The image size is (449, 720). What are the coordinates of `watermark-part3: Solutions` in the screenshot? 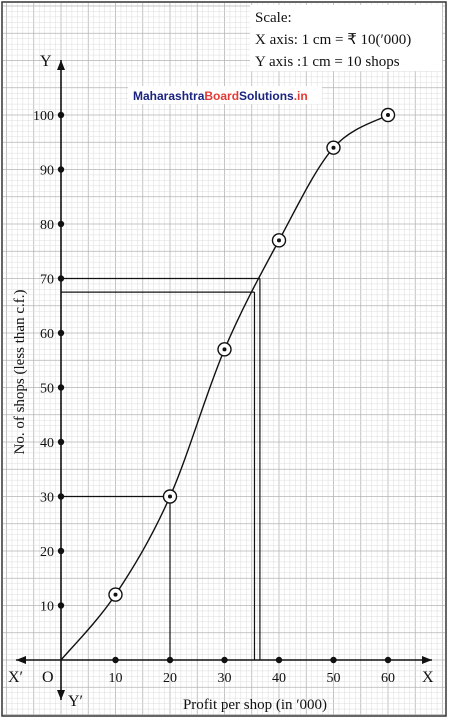 It's located at (266, 96).